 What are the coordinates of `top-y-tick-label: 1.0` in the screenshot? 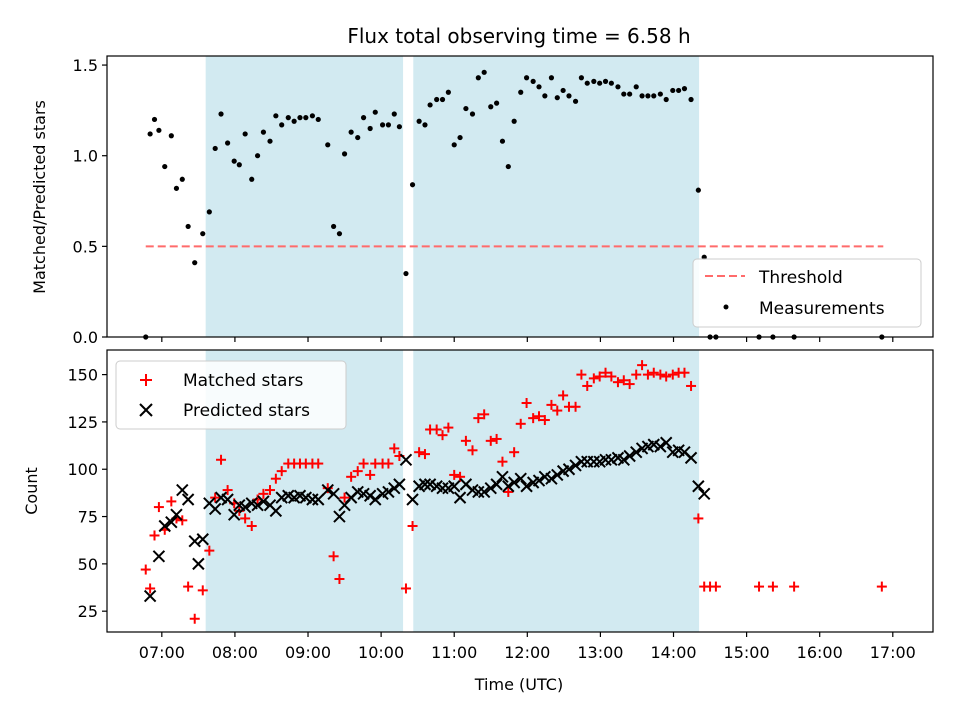 It's located at (85, 156).